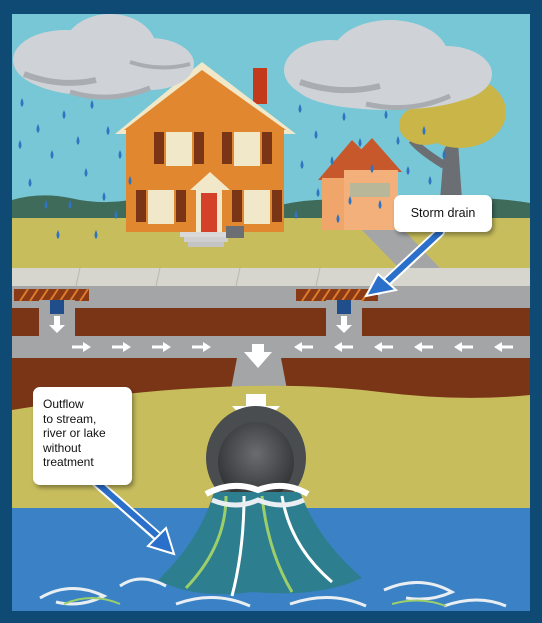  Describe the element at coordinates (260, 539) in the screenshot. I see `outflow-plume` at that location.